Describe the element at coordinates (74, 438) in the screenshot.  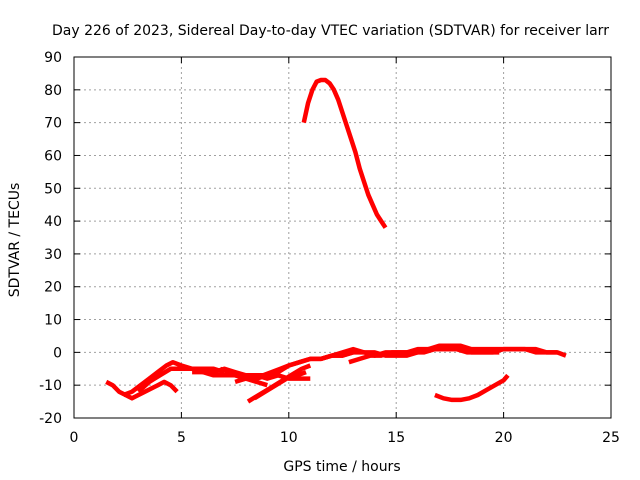
I see `x-tick-label: 0` at that location.